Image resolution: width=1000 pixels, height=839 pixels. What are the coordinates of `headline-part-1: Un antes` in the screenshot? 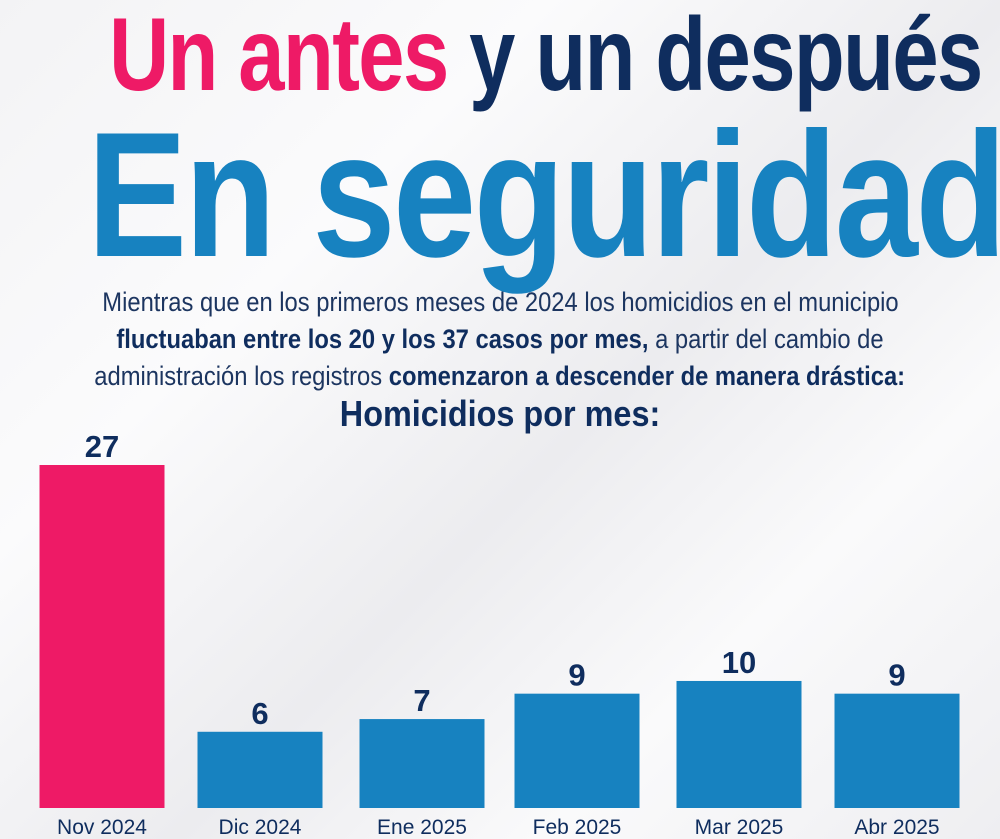 It's located at (279, 56).